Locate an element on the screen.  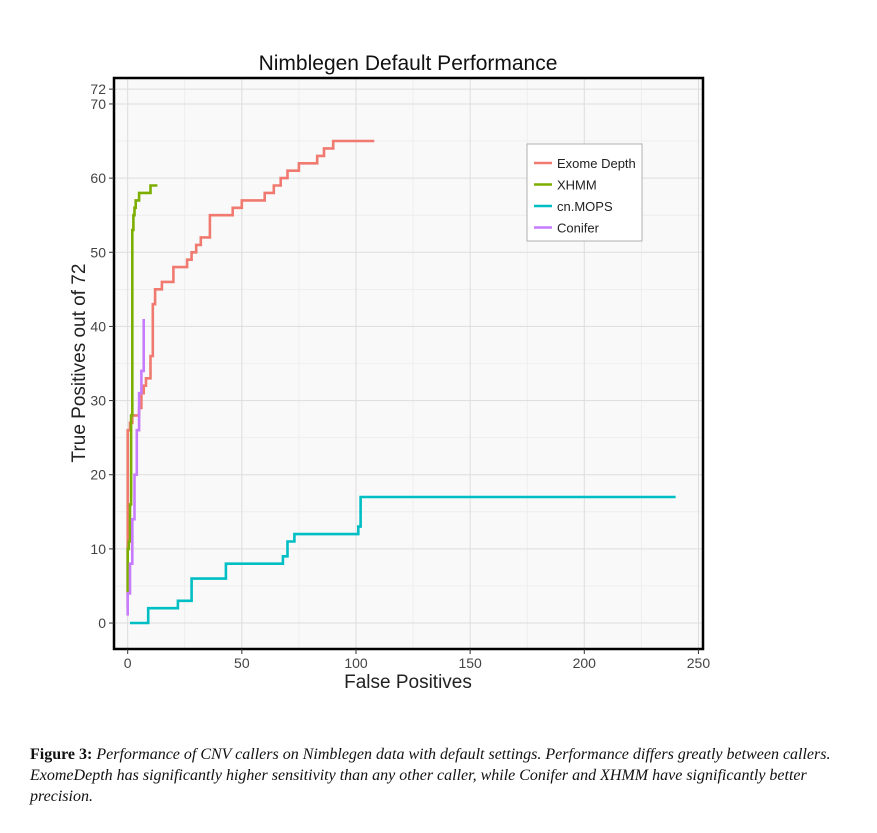
y-tick-label: 70 is located at coordinates (98, 104).